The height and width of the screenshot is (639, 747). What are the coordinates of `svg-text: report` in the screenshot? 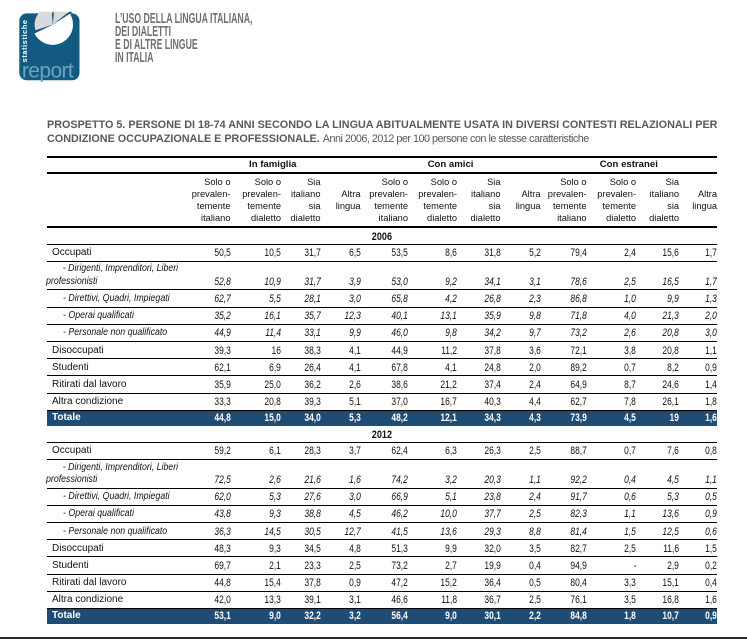 It's located at (48, 71).